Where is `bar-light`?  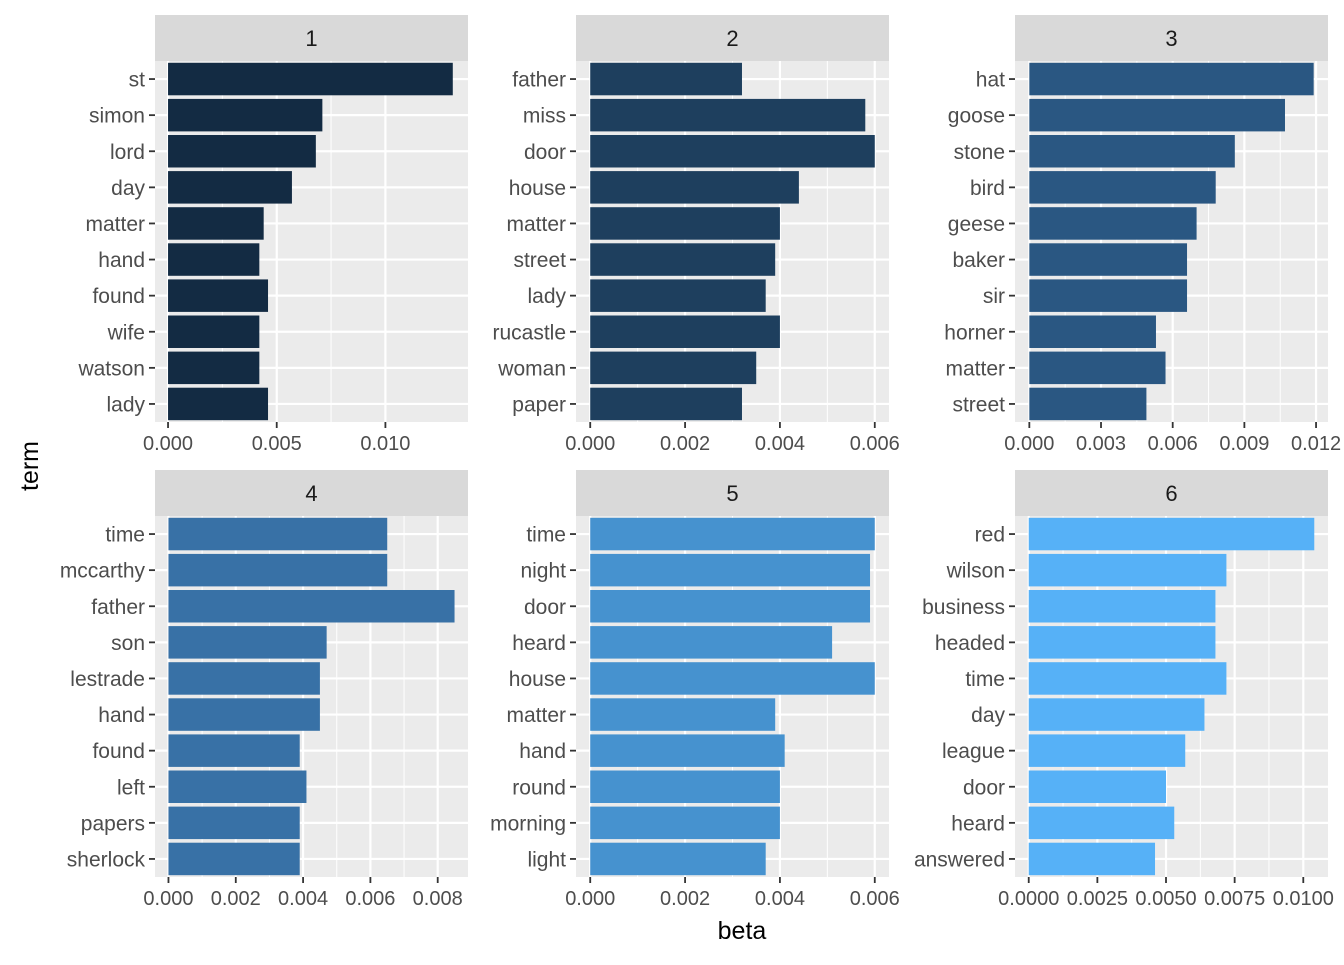 bar-light is located at coordinates (678, 859).